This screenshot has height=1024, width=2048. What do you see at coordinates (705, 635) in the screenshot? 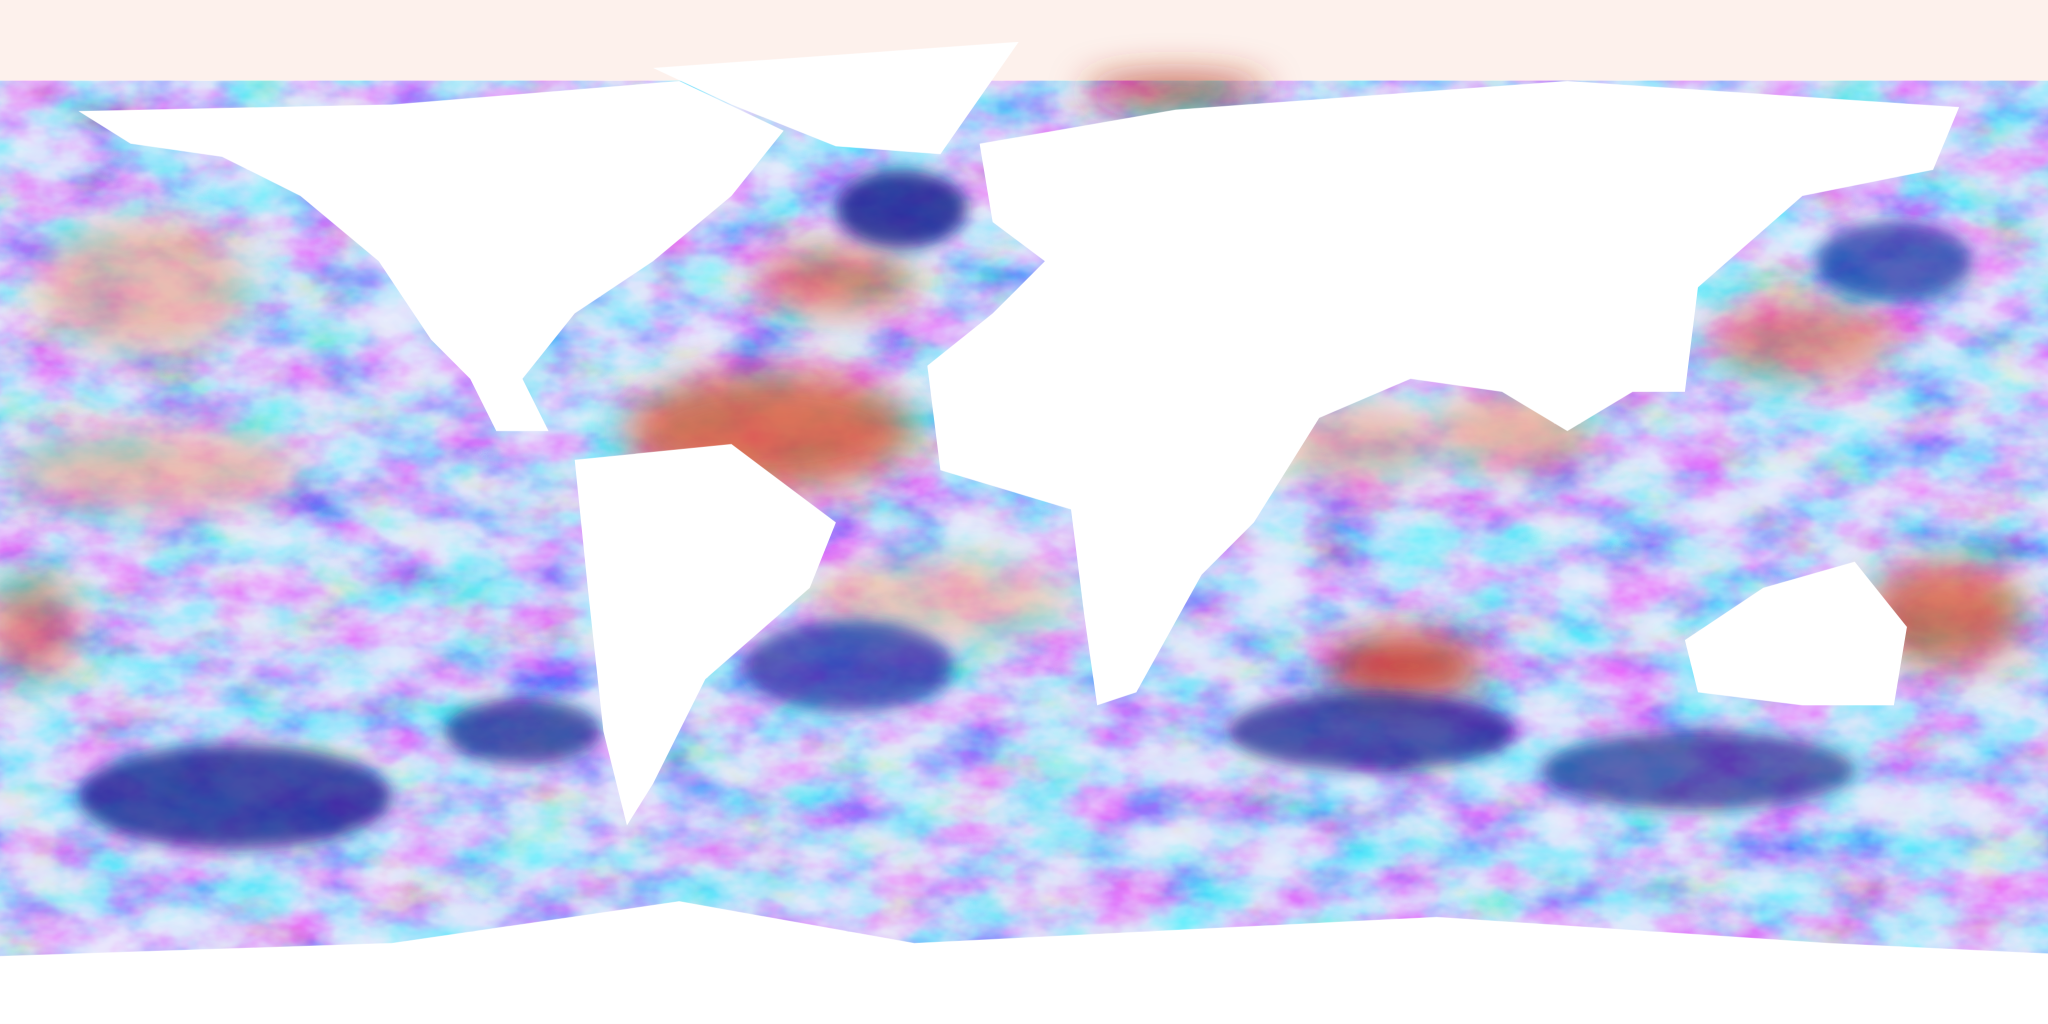
I see `south-america` at bounding box center [705, 635].